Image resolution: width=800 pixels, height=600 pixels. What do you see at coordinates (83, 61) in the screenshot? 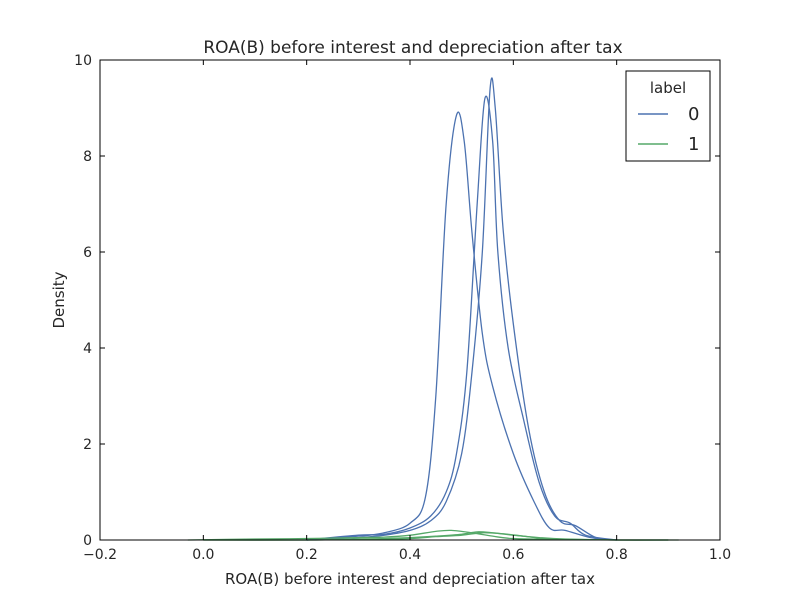
I see `y-tick-label-5: 10` at bounding box center [83, 61].